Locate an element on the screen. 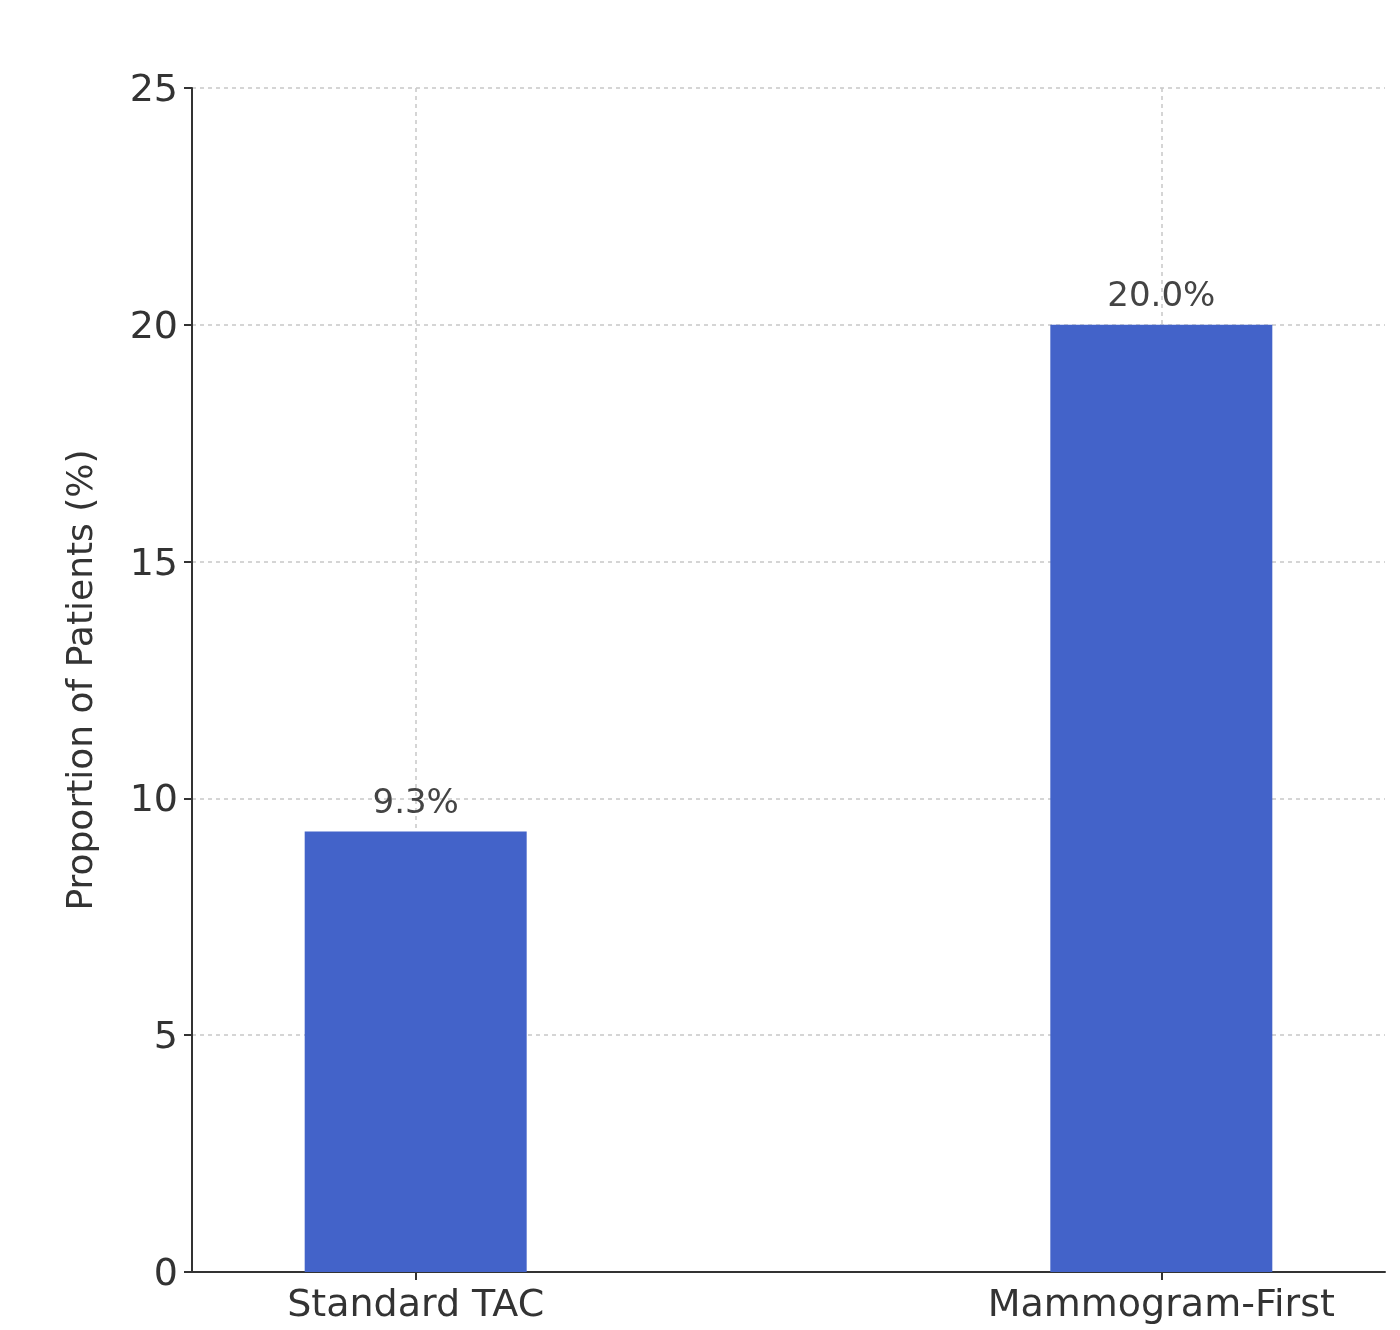 Image resolution: width=1400 pixels, height=1330 pixels. y-tick-label: 25 is located at coordinates (153, 88).